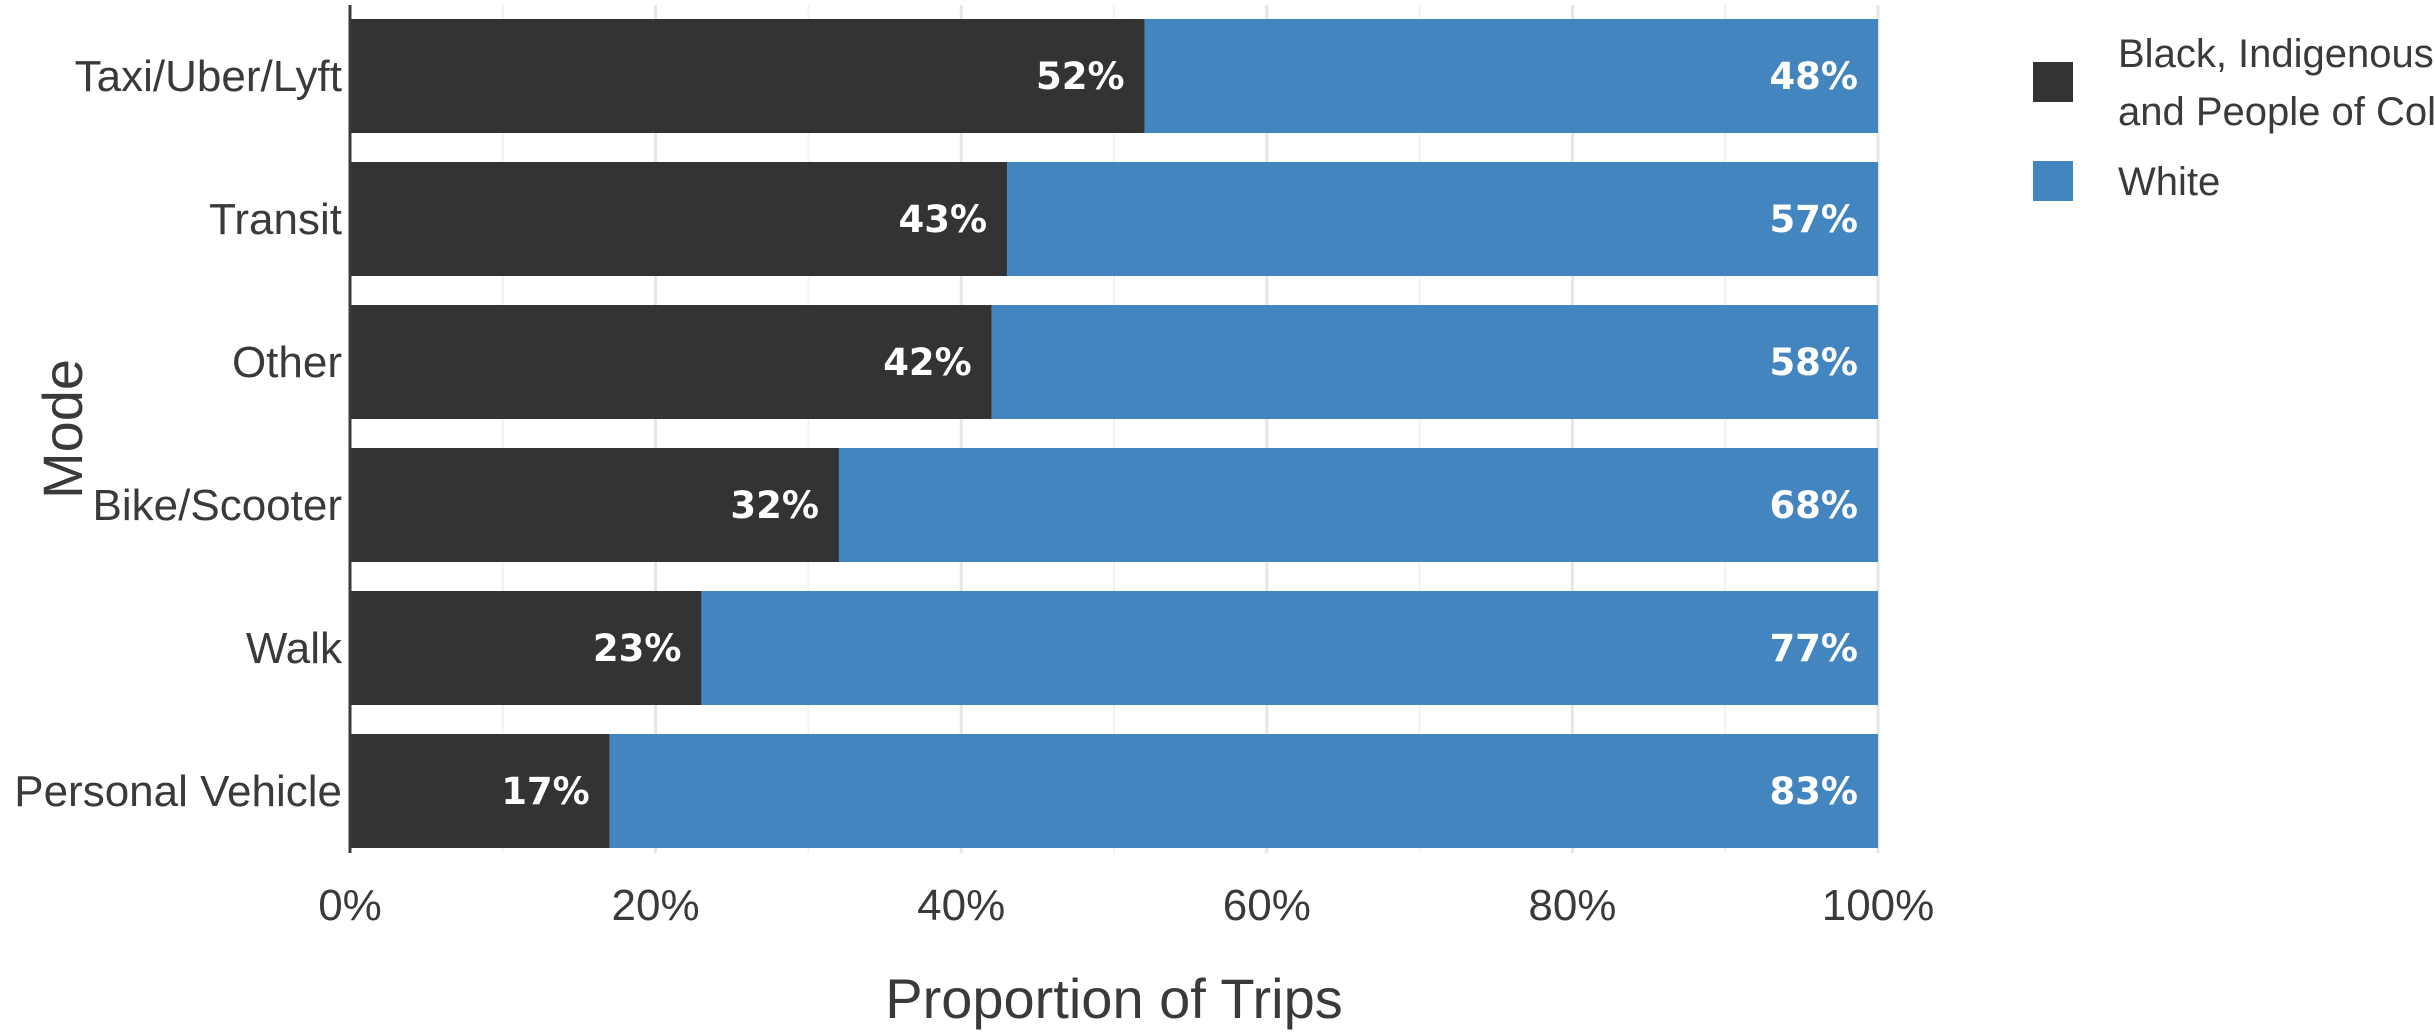 The width and height of the screenshot is (2435, 1033). I want to click on bar-value-label: 52%, so click(1080, 76).